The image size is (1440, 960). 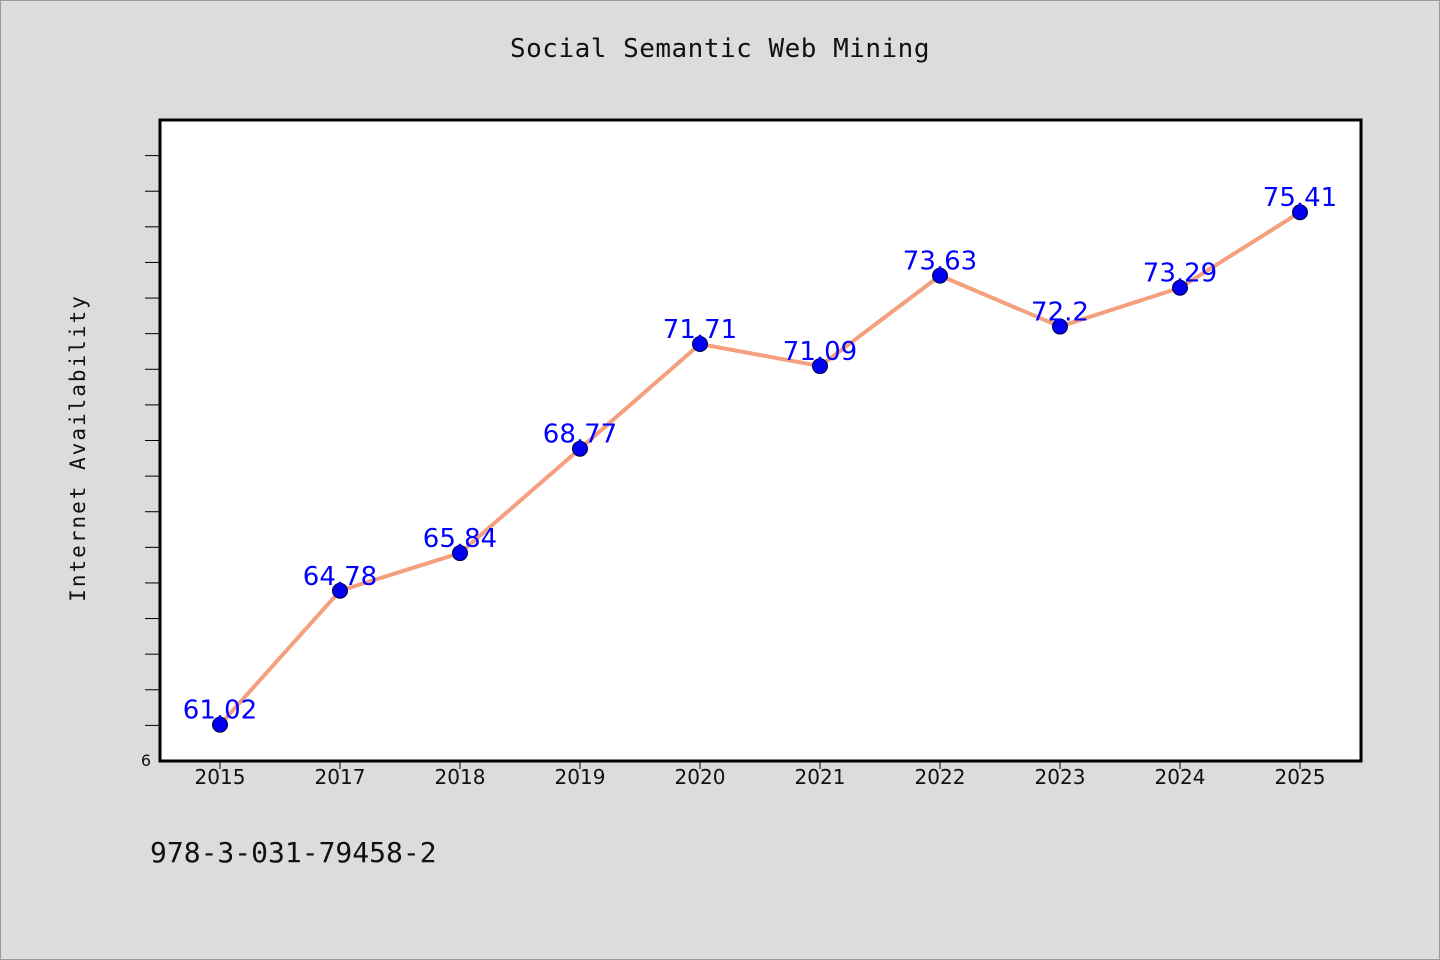 I want to click on data-label: 73.29, so click(x=1180, y=274).